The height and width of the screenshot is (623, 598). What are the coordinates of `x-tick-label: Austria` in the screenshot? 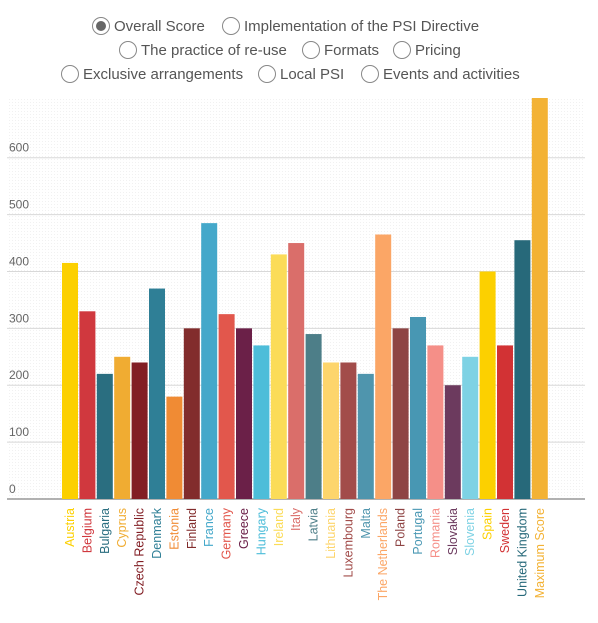 It's located at (70, 527).